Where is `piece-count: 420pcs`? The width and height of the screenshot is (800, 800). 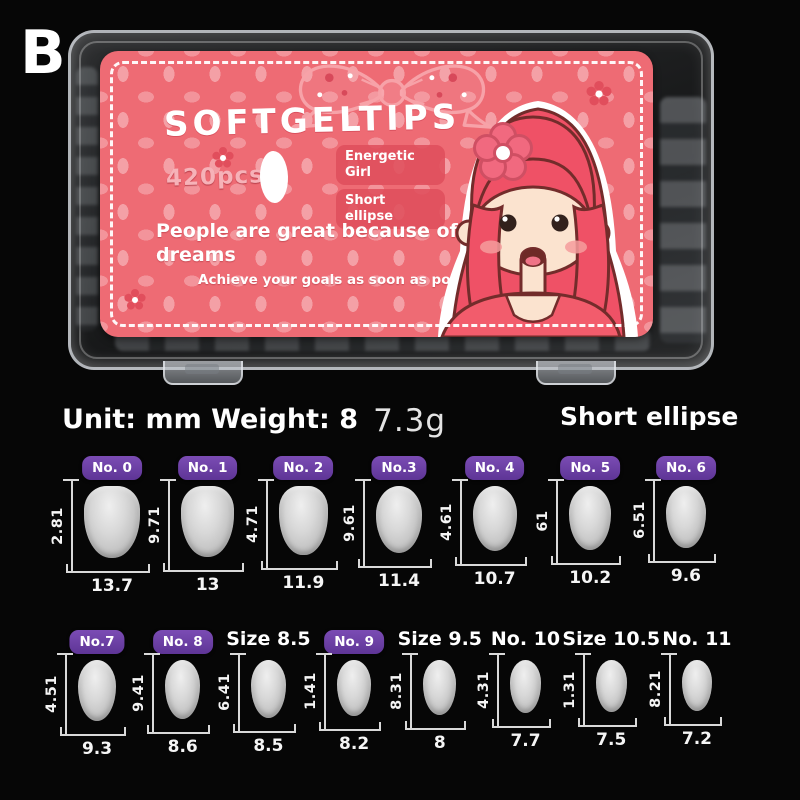
piece-count: 420pcs is located at coordinates (215, 177).